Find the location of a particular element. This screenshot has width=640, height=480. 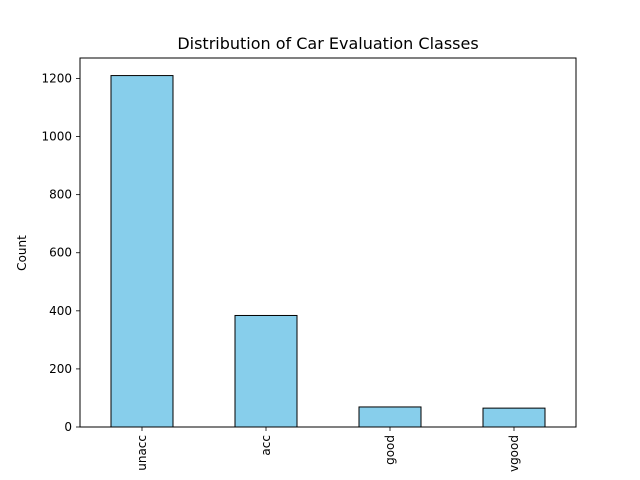

x-tick-label: unacc is located at coordinates (142, 453).